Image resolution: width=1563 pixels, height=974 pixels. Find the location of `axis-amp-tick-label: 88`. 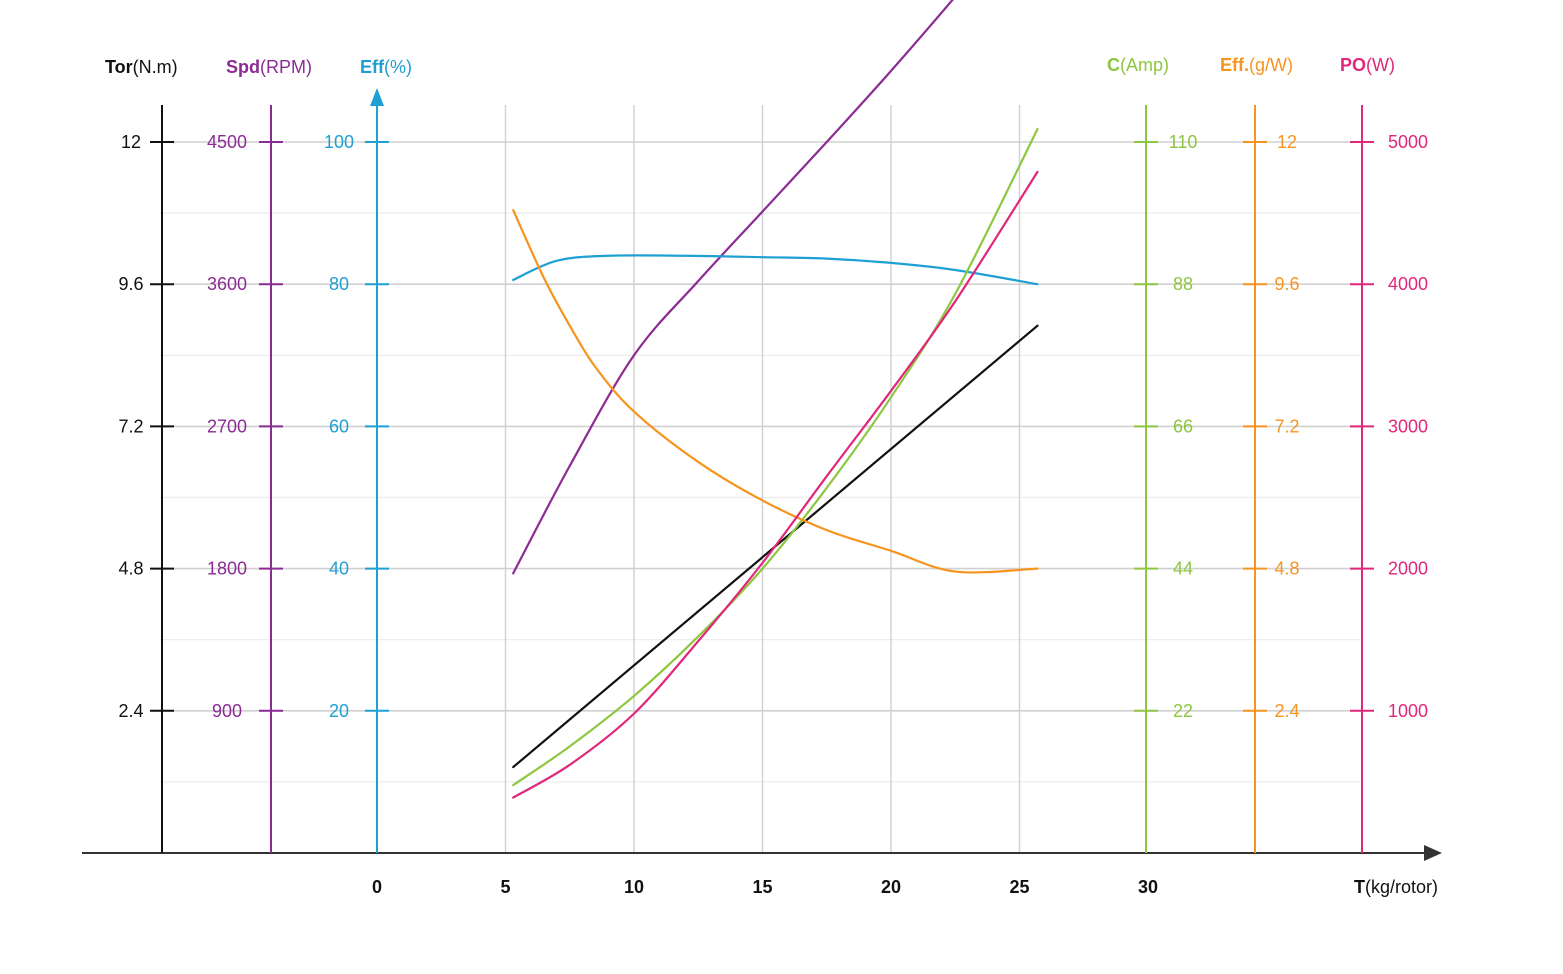

axis-amp-tick-label: 88 is located at coordinates (1183, 284).